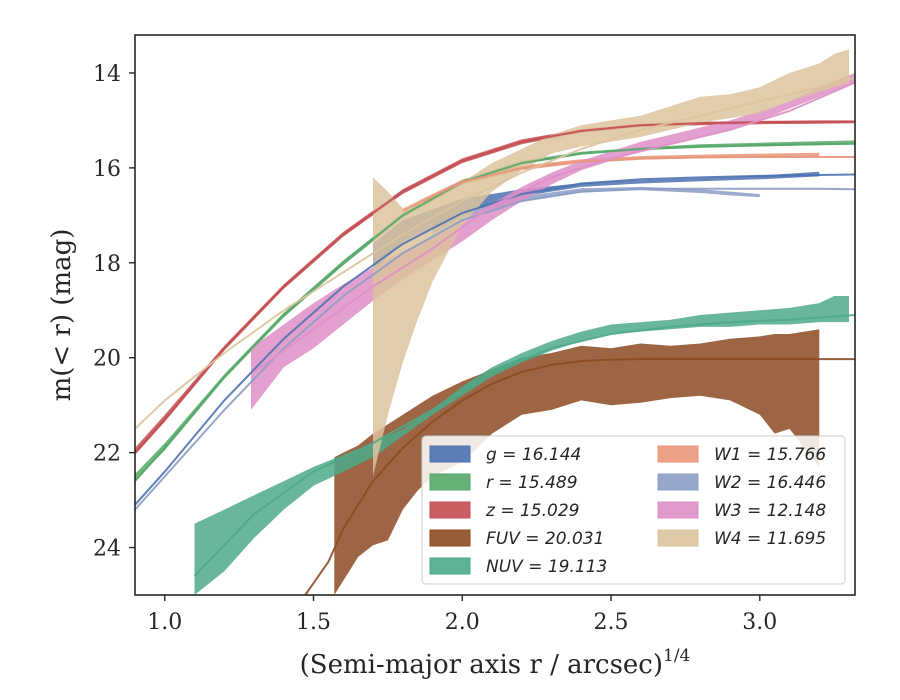 The image size is (900, 700). What do you see at coordinates (495, 663) in the screenshot?
I see `x-axis-label: (Semi-major axis r / arcsec)1/4` at bounding box center [495, 663].